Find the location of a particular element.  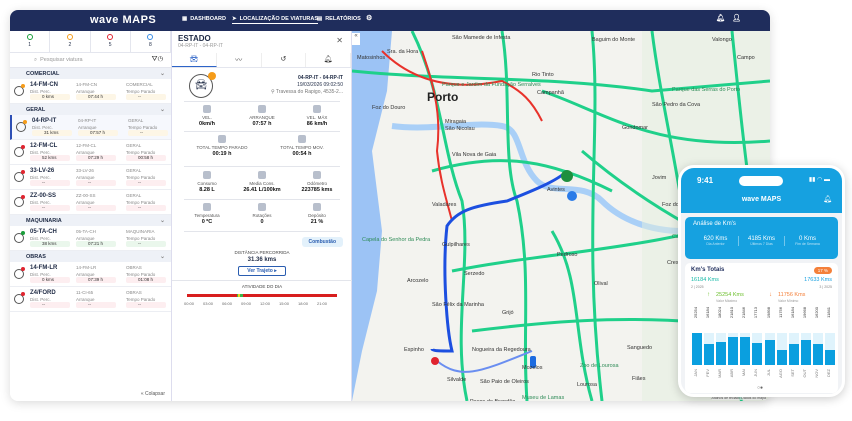

group-header: COMERCIAL ⌄ is located at coordinates (90, 73).